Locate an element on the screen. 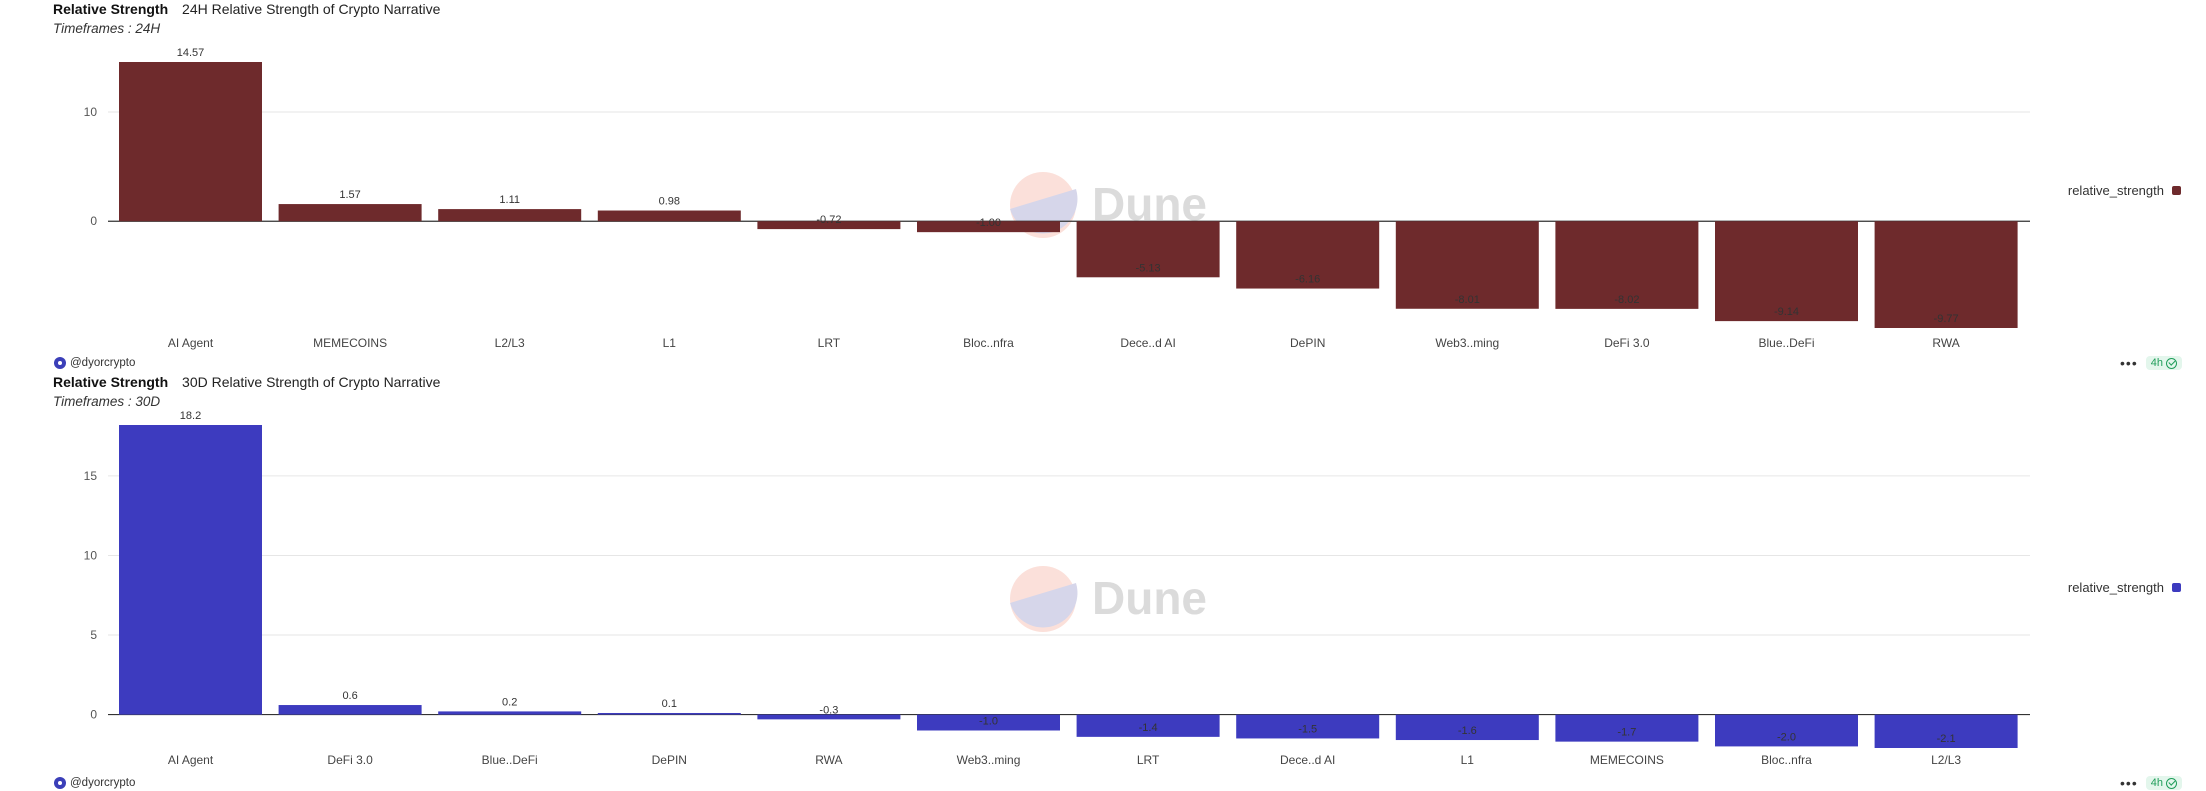 This screenshot has width=2206, height=791. bar-value-label: -2.0 is located at coordinates (1786, 737).